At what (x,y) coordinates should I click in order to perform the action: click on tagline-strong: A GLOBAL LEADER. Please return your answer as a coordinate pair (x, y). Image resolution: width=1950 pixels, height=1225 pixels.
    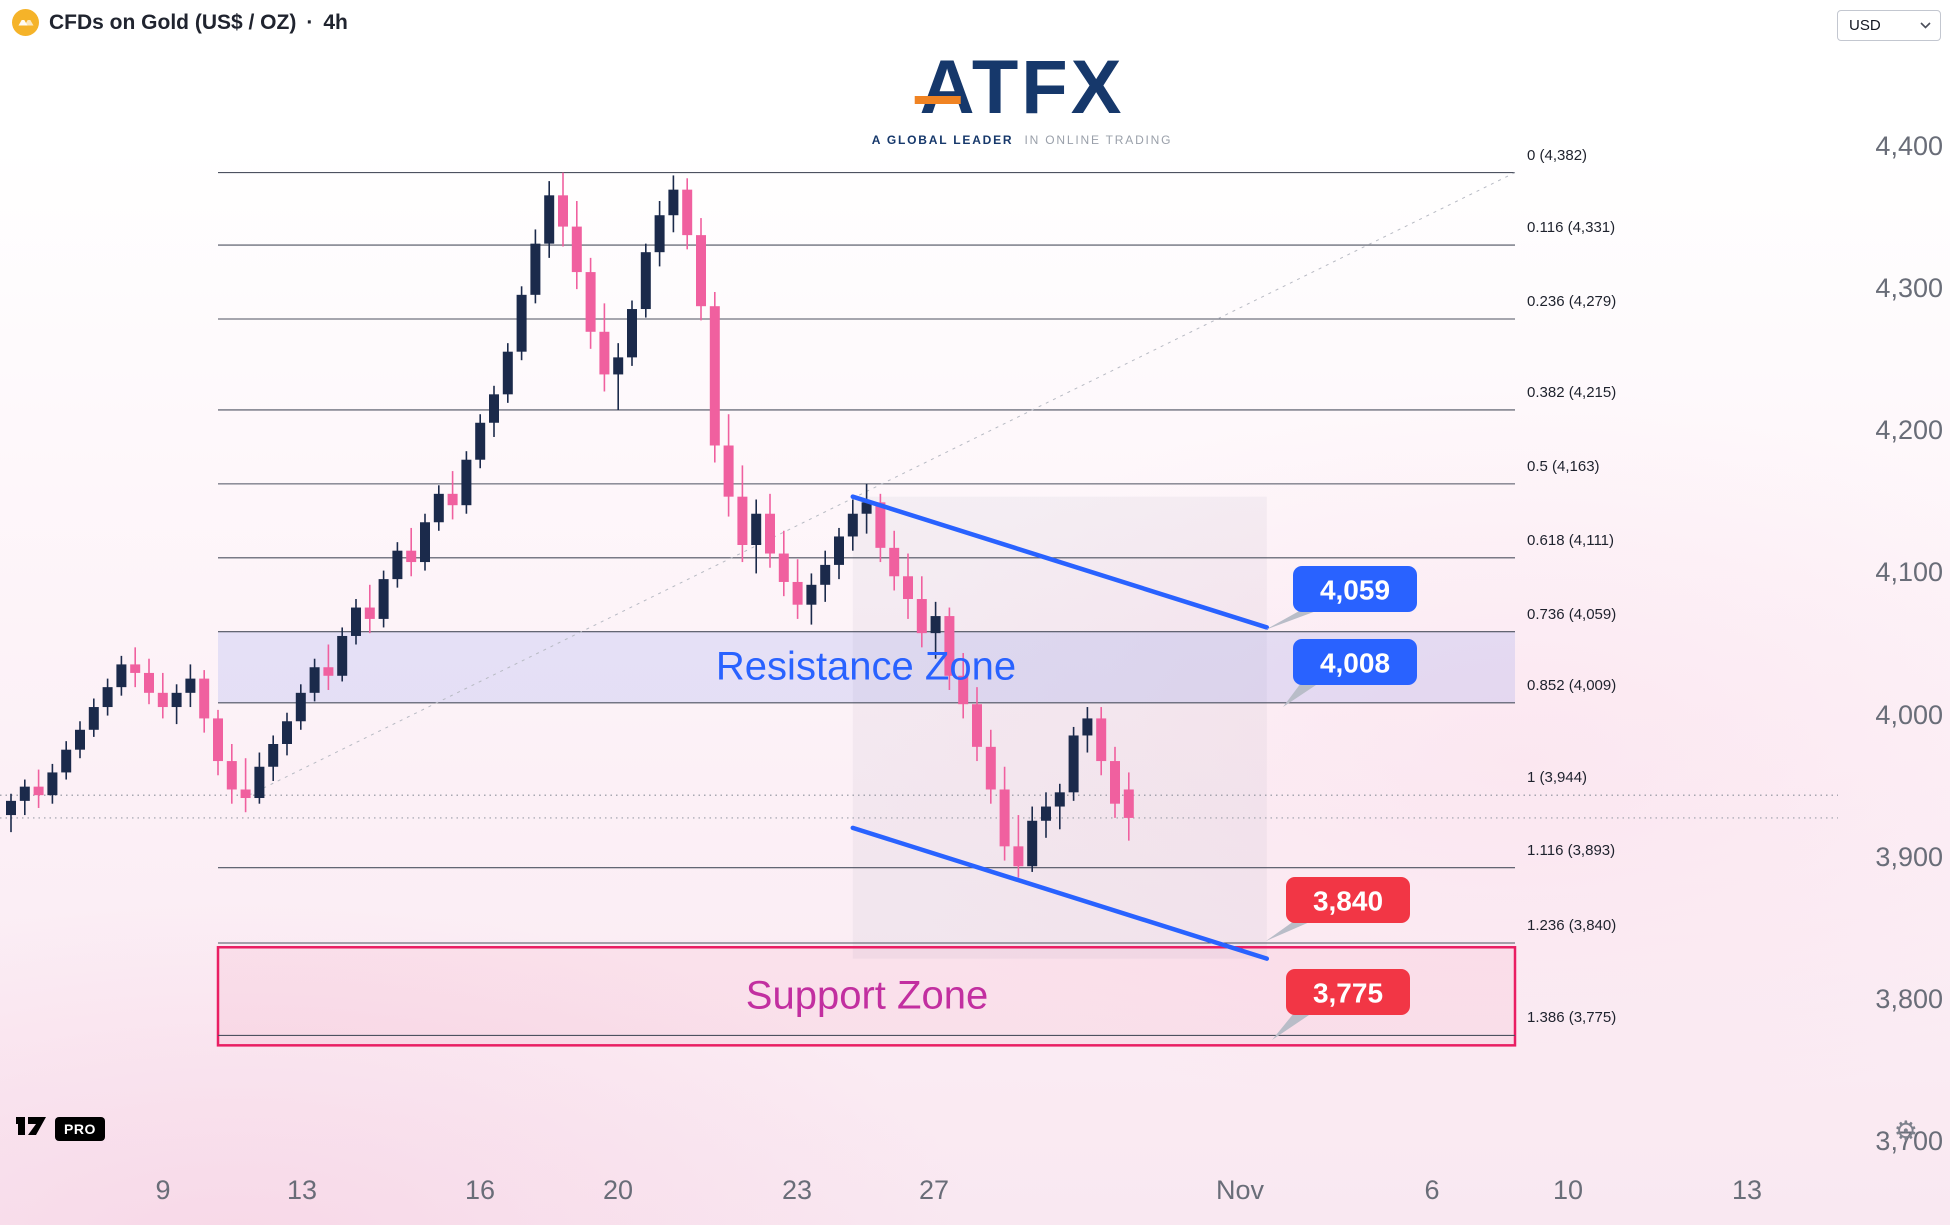
    Looking at the image, I should click on (942, 140).